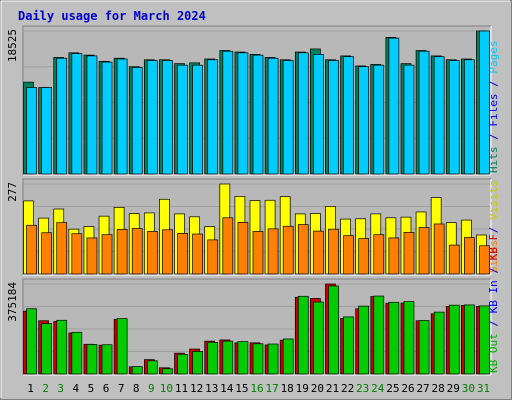 The image size is (512, 400). What do you see at coordinates (347, 388) in the screenshot?
I see `x-tick-label: 22` at bounding box center [347, 388].